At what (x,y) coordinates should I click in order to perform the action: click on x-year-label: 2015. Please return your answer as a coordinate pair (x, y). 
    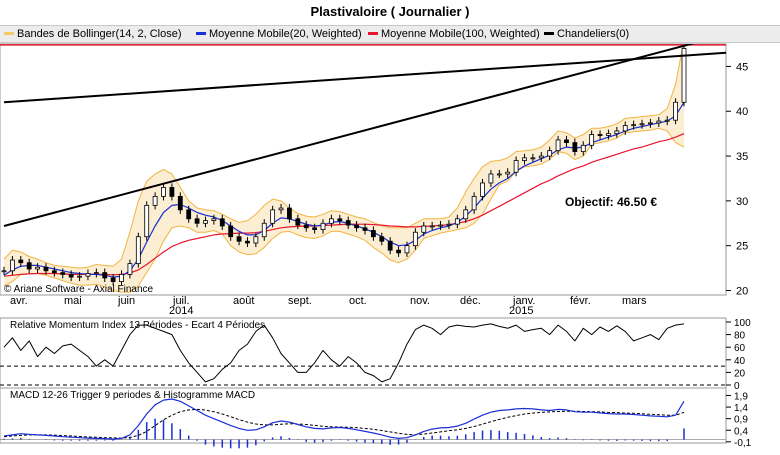
    Looking at the image, I should click on (521, 311).